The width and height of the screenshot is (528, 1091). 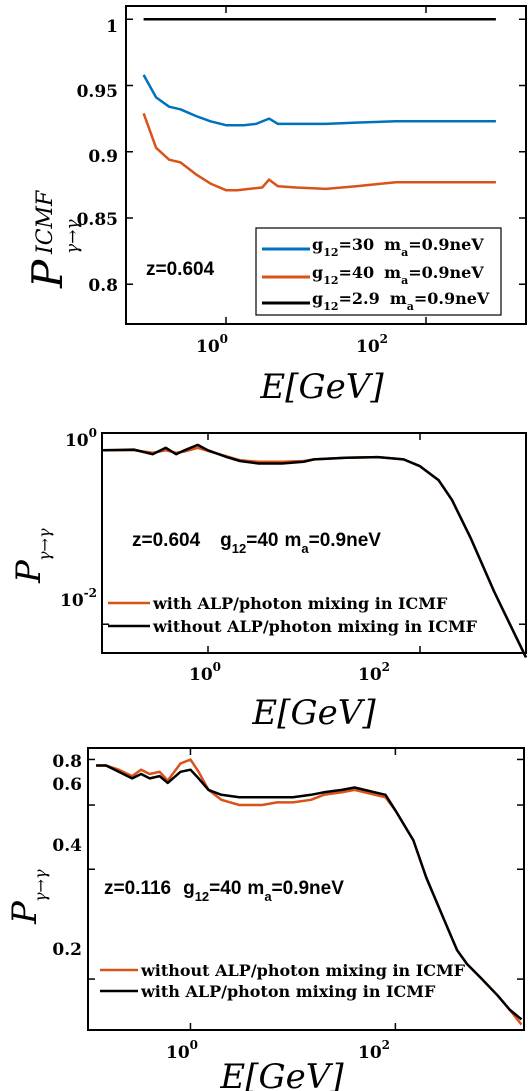 I want to click on y-tick-label: 0.95, so click(x=97, y=92).